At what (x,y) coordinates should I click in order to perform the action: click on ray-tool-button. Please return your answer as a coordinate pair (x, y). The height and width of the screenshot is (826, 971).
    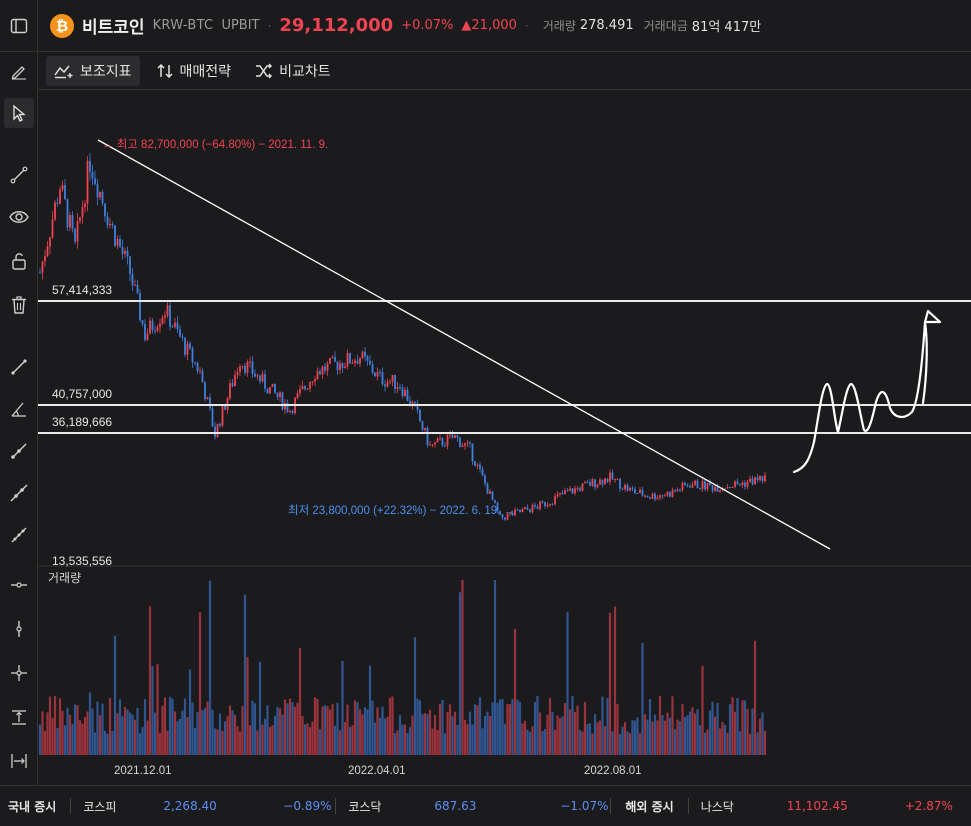
    Looking at the image, I should click on (19, 451).